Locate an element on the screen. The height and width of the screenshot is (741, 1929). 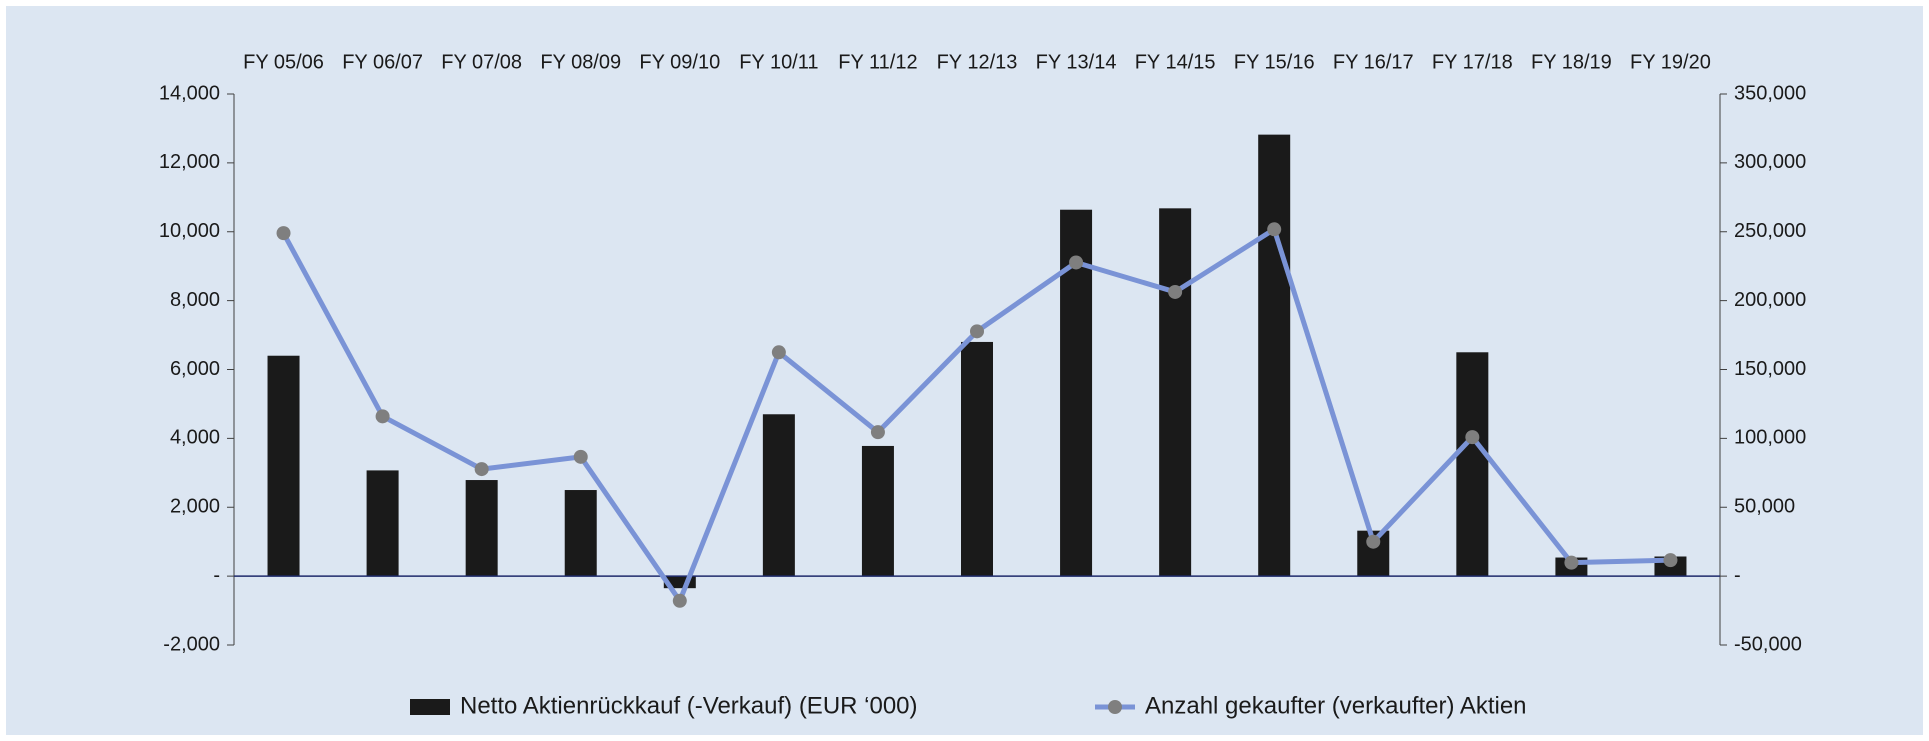
y-tick-label: 12,000 is located at coordinates (189, 162).